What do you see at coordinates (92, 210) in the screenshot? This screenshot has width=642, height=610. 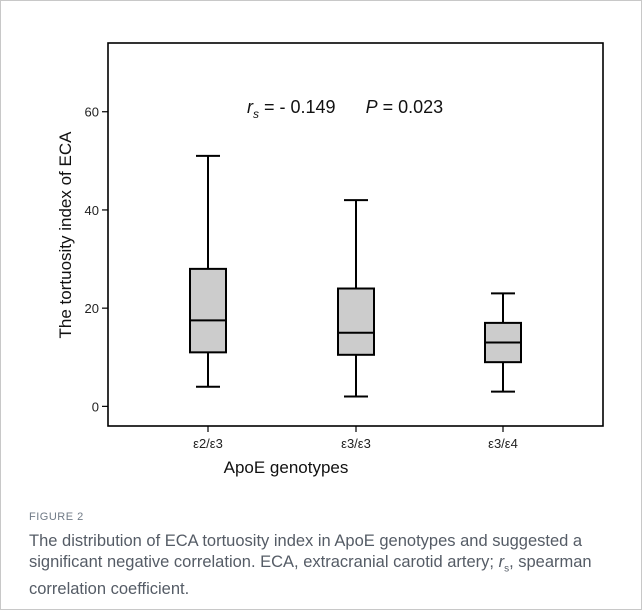 I see `y-tick-label: 40` at bounding box center [92, 210].